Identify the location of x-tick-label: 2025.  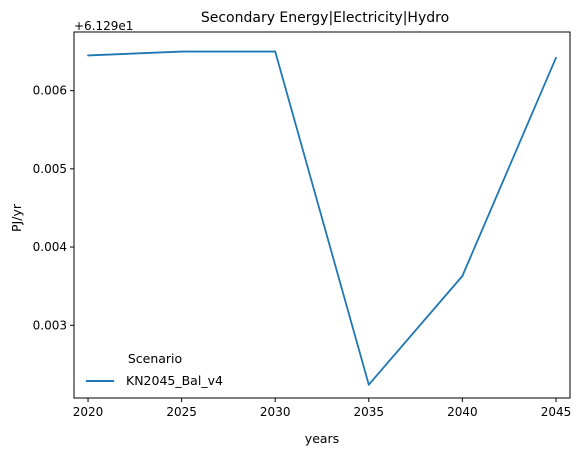
(181, 412).